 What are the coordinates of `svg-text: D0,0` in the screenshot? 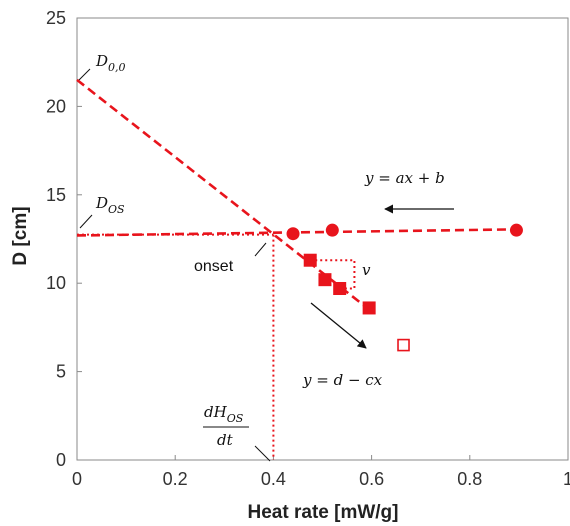 It's located at (110, 63).